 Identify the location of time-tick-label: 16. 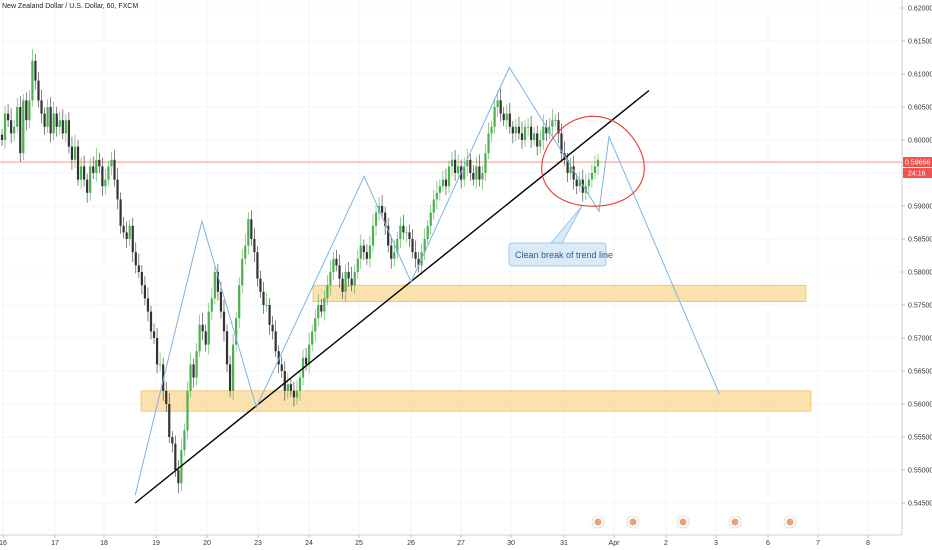
(3, 543).